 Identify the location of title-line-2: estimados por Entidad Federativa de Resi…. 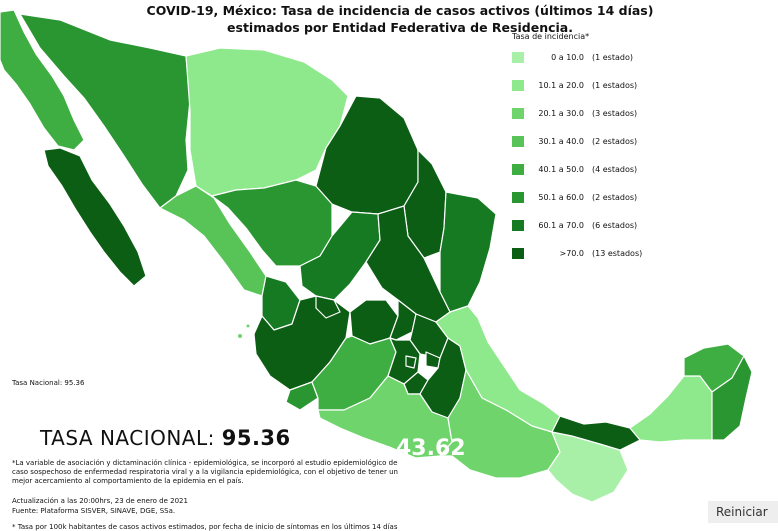
(400, 27).